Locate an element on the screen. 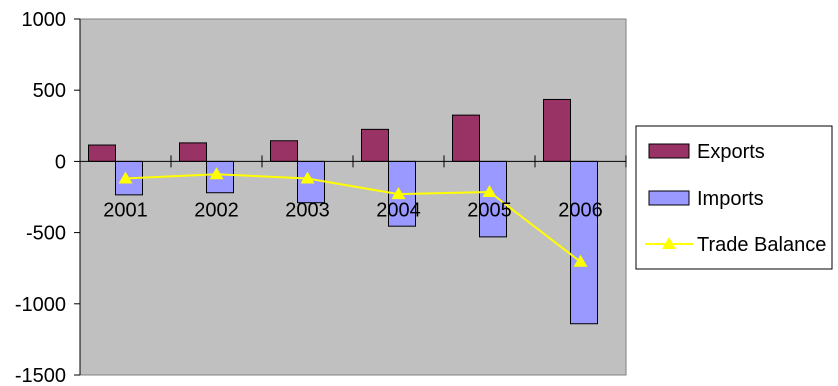 The height and width of the screenshot is (386, 838). x-tick-label: 2006 is located at coordinates (580, 210).